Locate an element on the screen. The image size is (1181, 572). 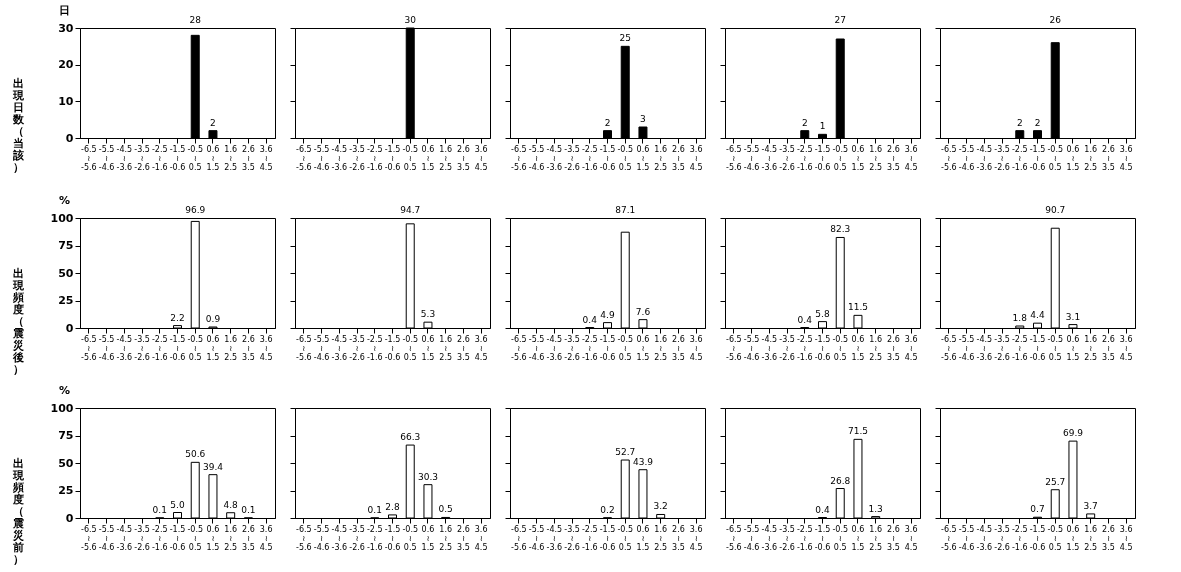
text: 出現頻度（震災前） is located at coordinates (18, 511).